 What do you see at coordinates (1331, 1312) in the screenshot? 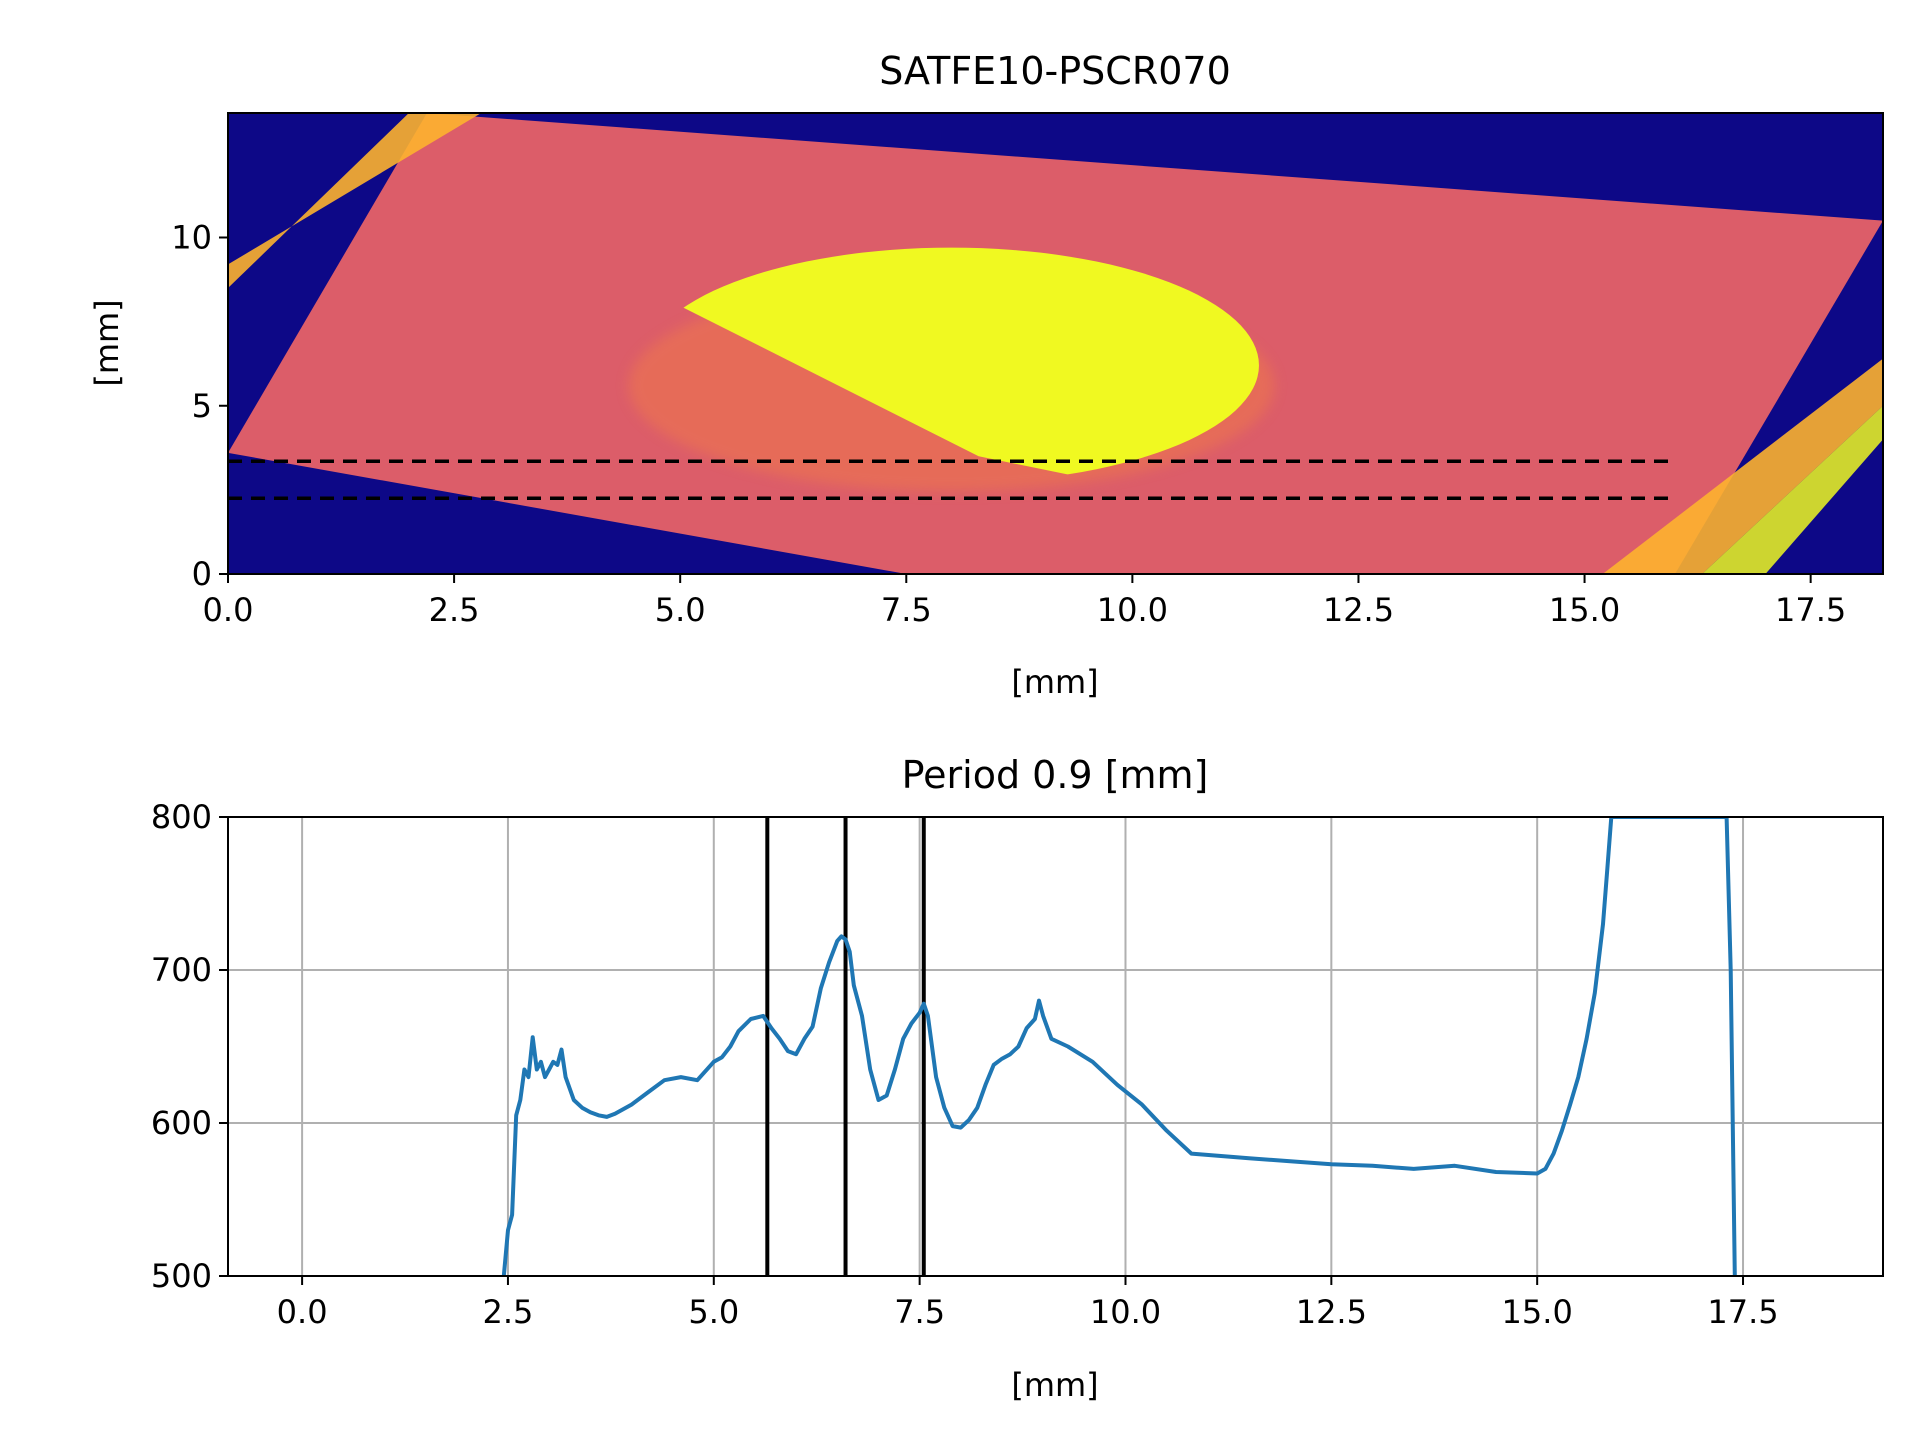
I see `bottom-x-tick-label-5: 12.5` at bounding box center [1331, 1312].